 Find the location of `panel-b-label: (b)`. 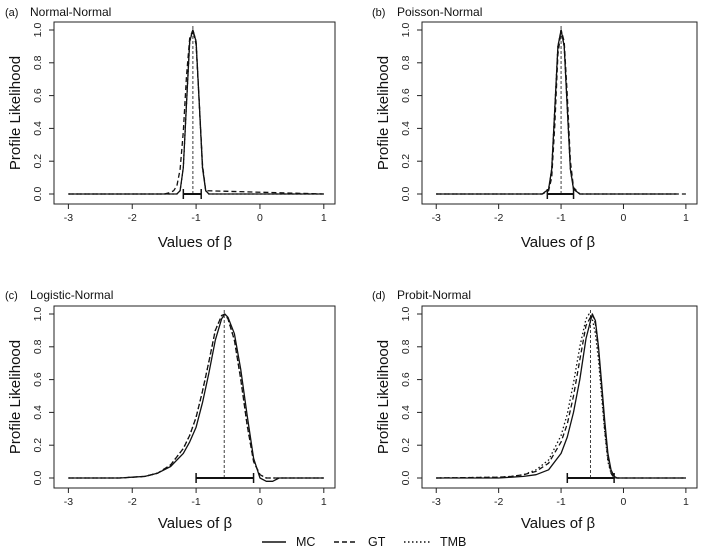

panel-b-label: (b) is located at coordinates (378, 13).